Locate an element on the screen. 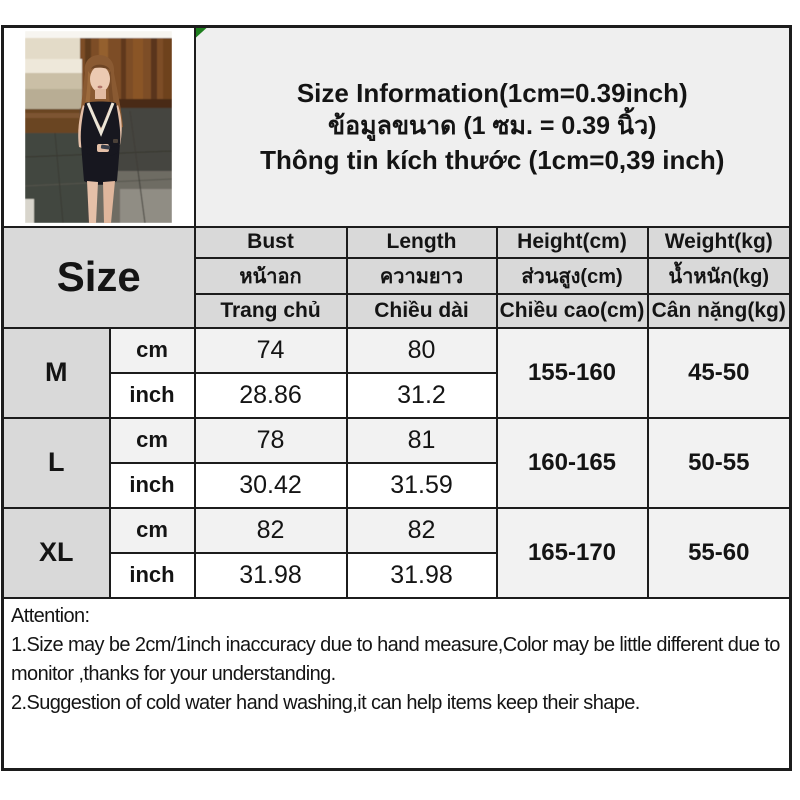 Image resolution: width=800 pixels, height=800 pixels. col-header-weight-th: น้ำหนัก(kg) is located at coordinates (719, 275).